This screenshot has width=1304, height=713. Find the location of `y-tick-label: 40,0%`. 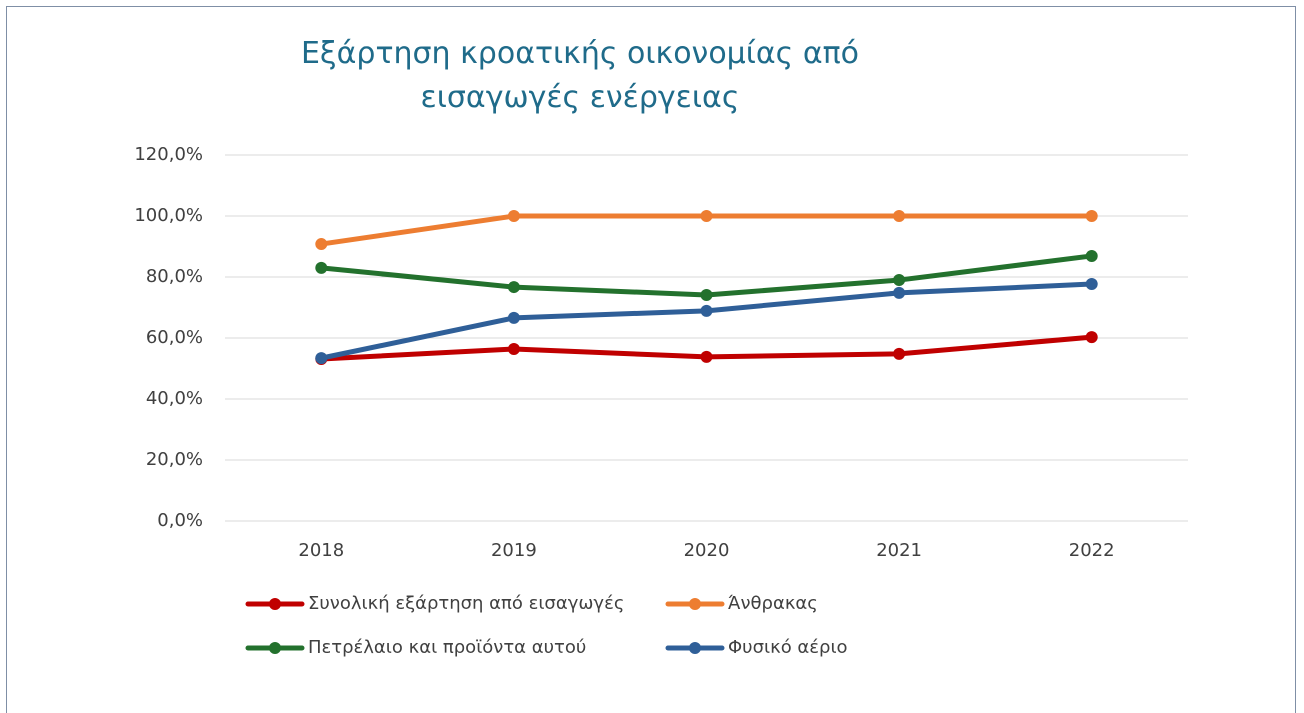

y-tick-label: 40,0% is located at coordinates (174, 398).